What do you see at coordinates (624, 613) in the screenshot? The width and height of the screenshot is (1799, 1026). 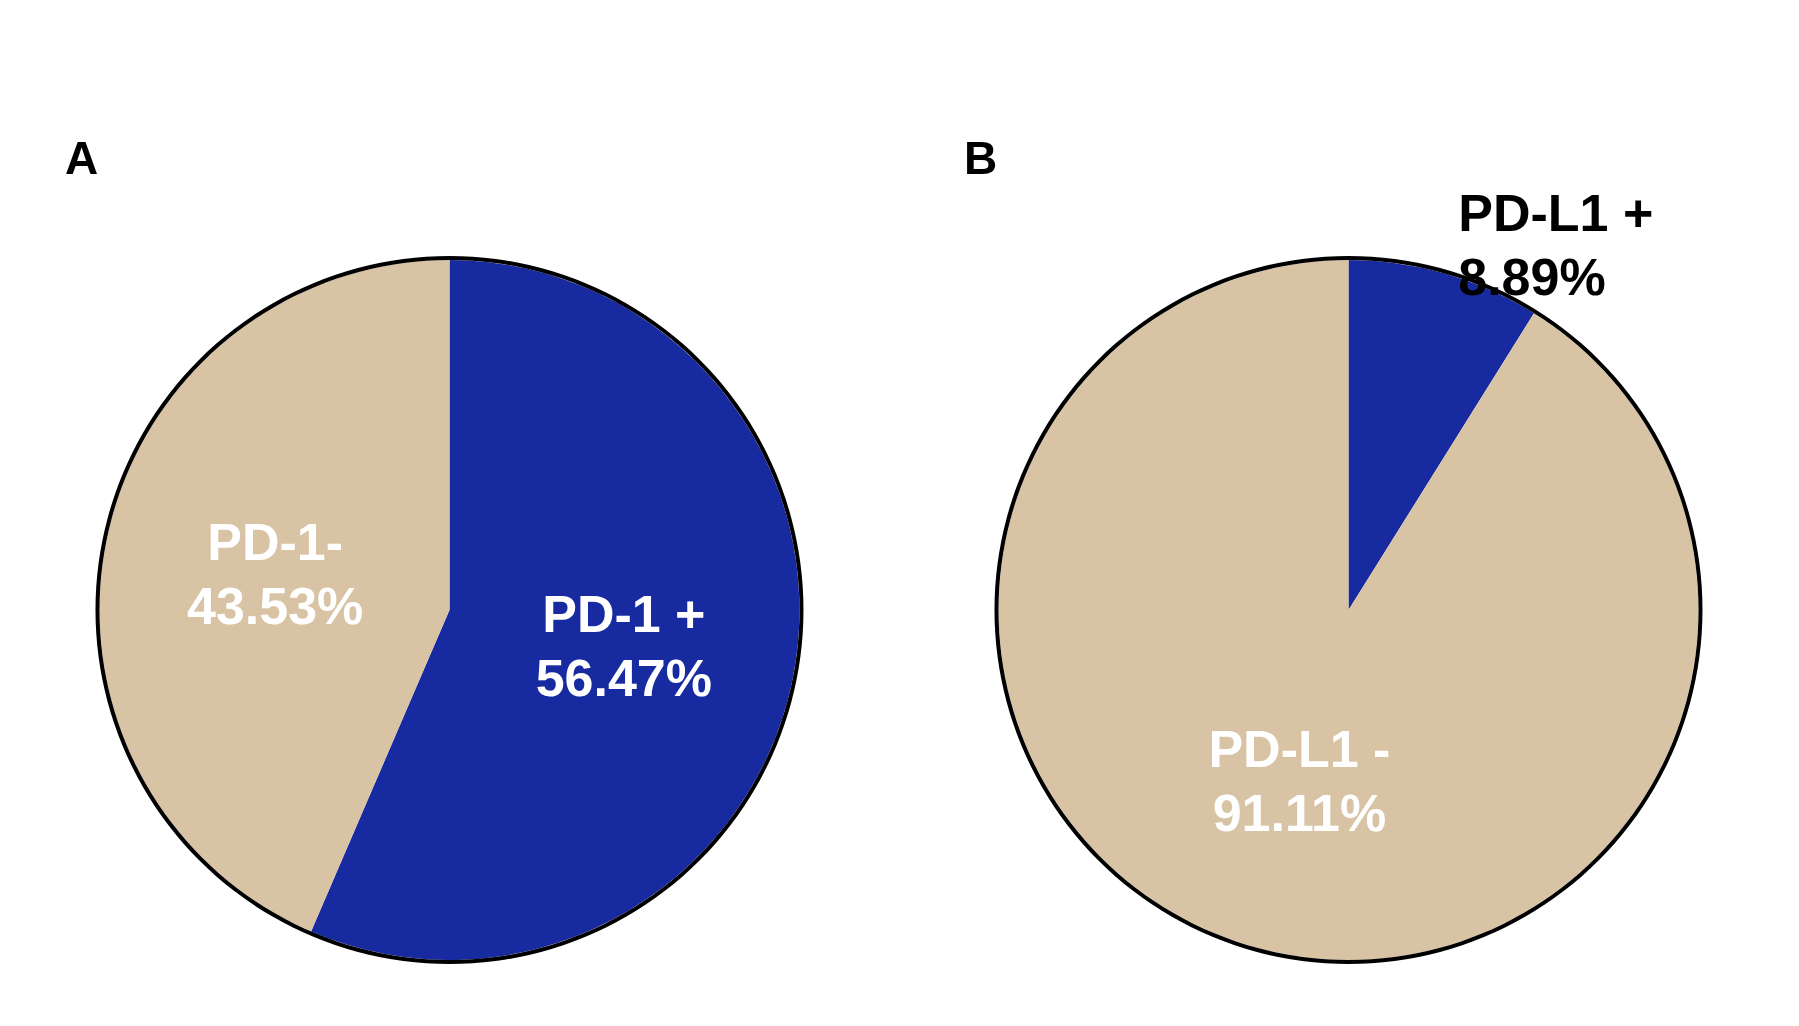 I see `slice-label: PD-1 +` at bounding box center [624, 613].